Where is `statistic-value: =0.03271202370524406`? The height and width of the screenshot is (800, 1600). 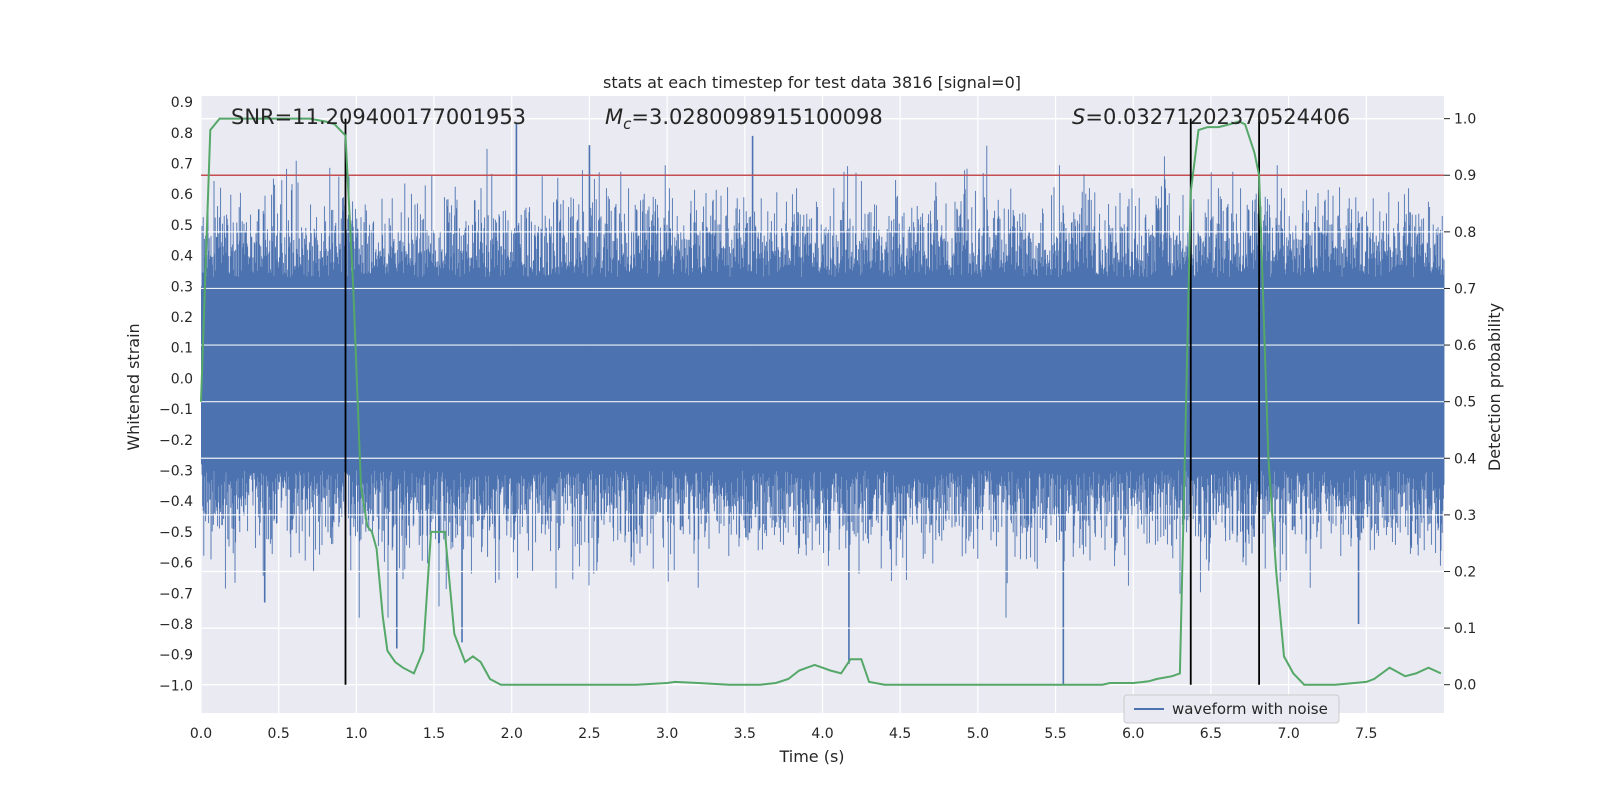 statistic-value: =0.03271202370524406 is located at coordinates (1217, 117).